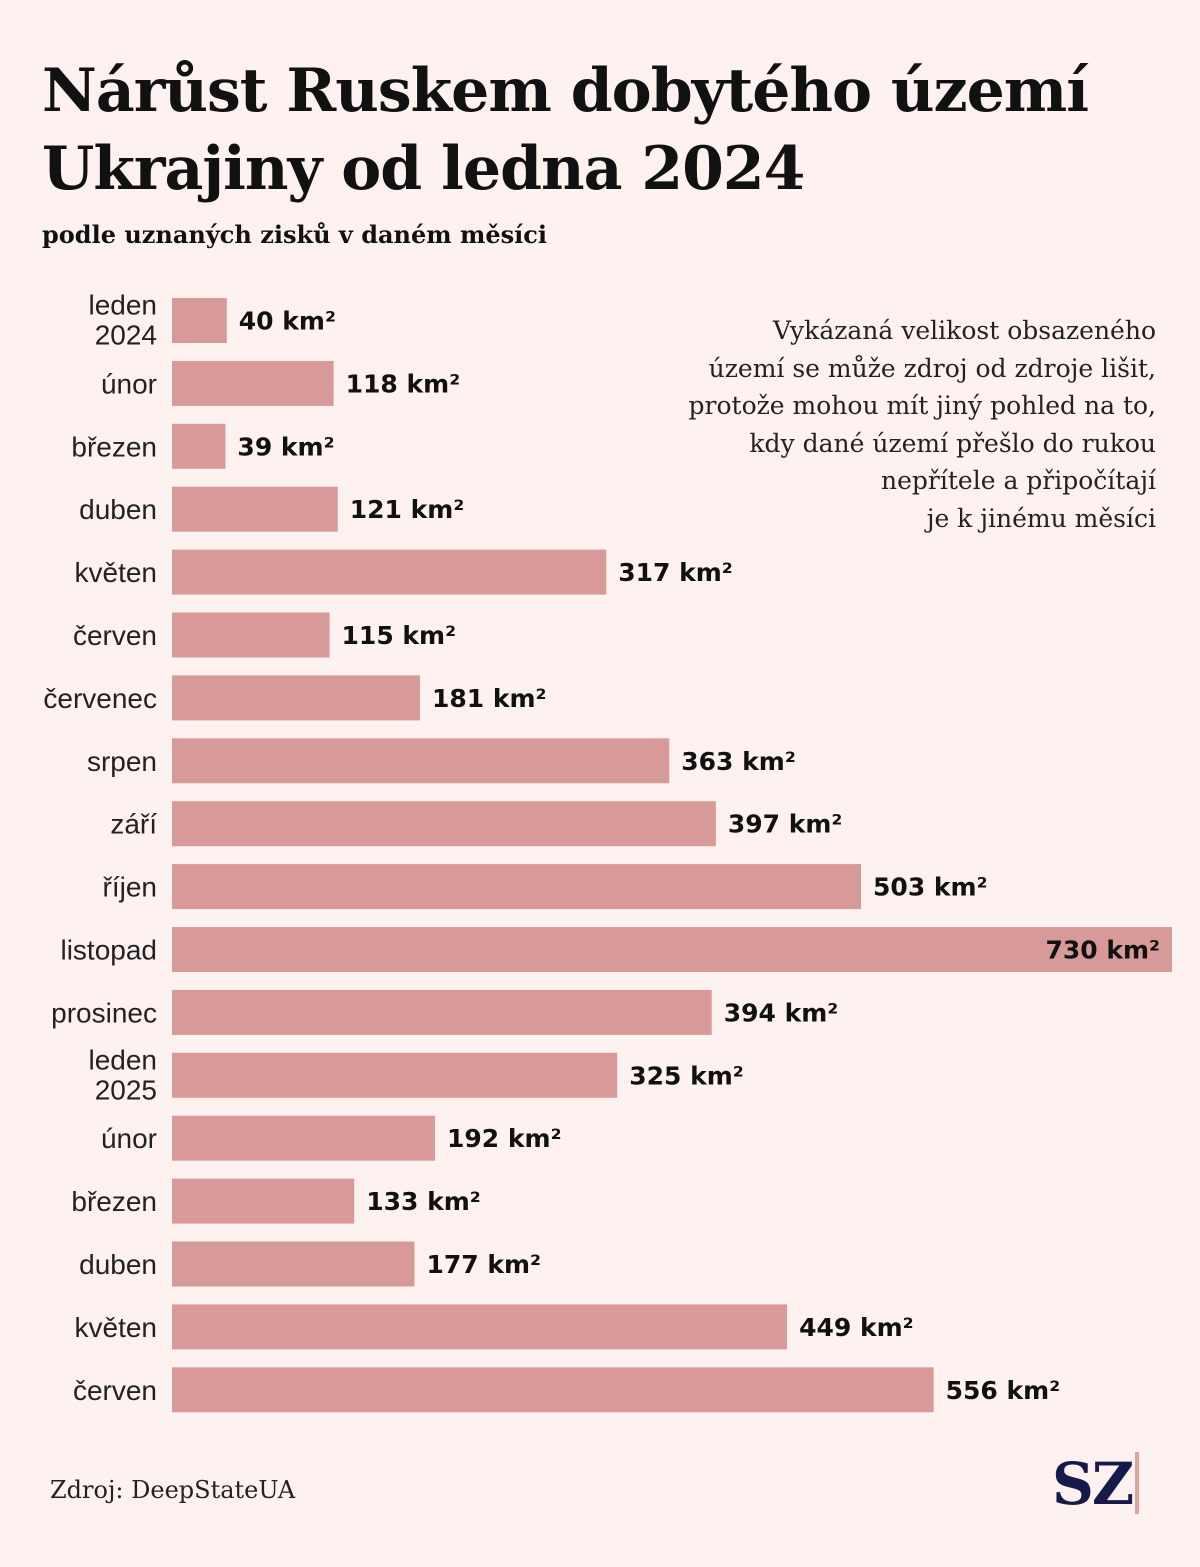 The height and width of the screenshot is (1567, 1200). What do you see at coordinates (108, 950) in the screenshot?
I see `category-label: listopad` at bounding box center [108, 950].